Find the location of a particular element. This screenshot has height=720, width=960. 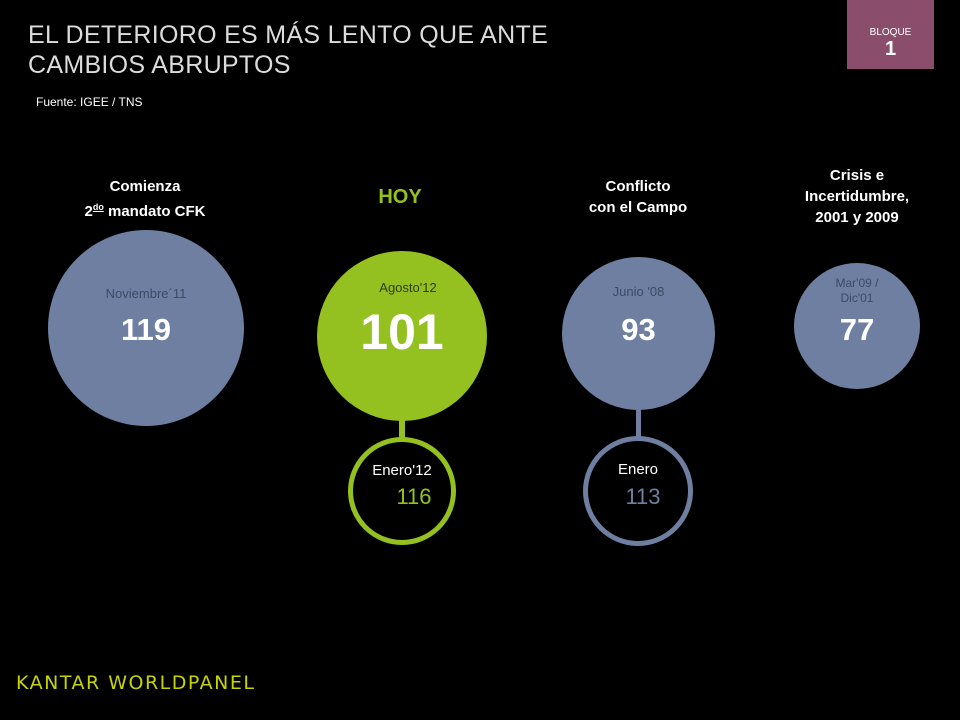

page-title-line-1: EL DETERIORO ES MÁS LENTO QUE ANTE is located at coordinates (288, 35).